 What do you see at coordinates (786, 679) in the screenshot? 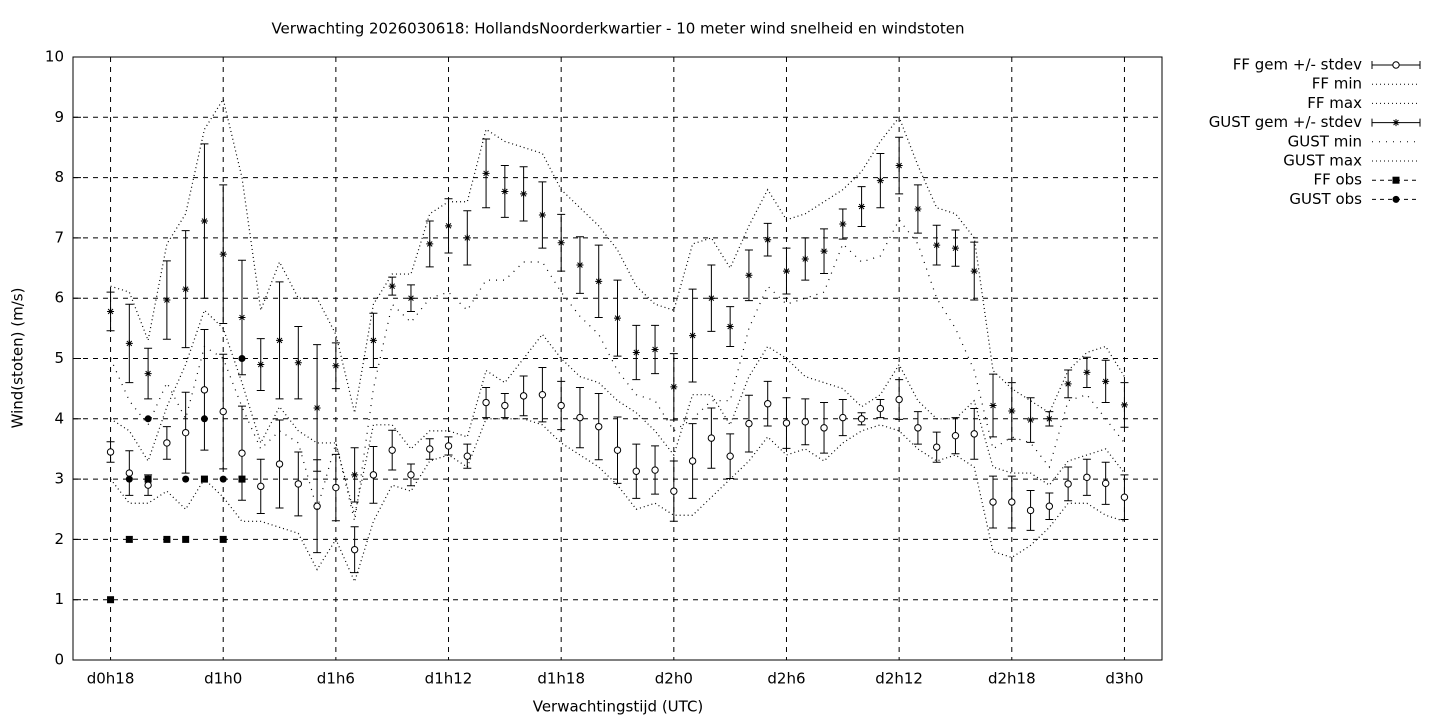
I see `x-tick-label: d2h6` at bounding box center [786, 679].